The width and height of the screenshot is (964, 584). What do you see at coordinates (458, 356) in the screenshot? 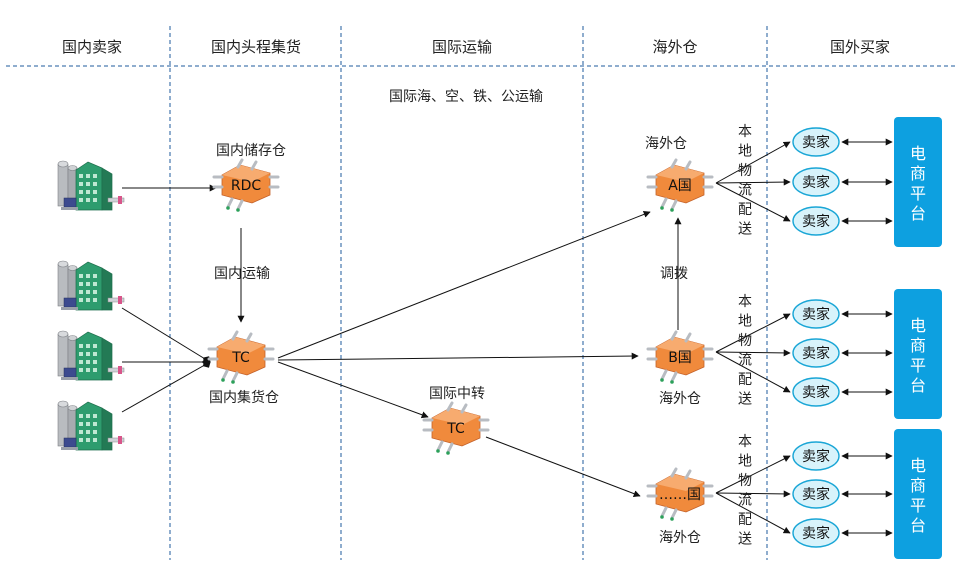
I see `arrow-tc-to-warehouse-b` at bounding box center [458, 356].